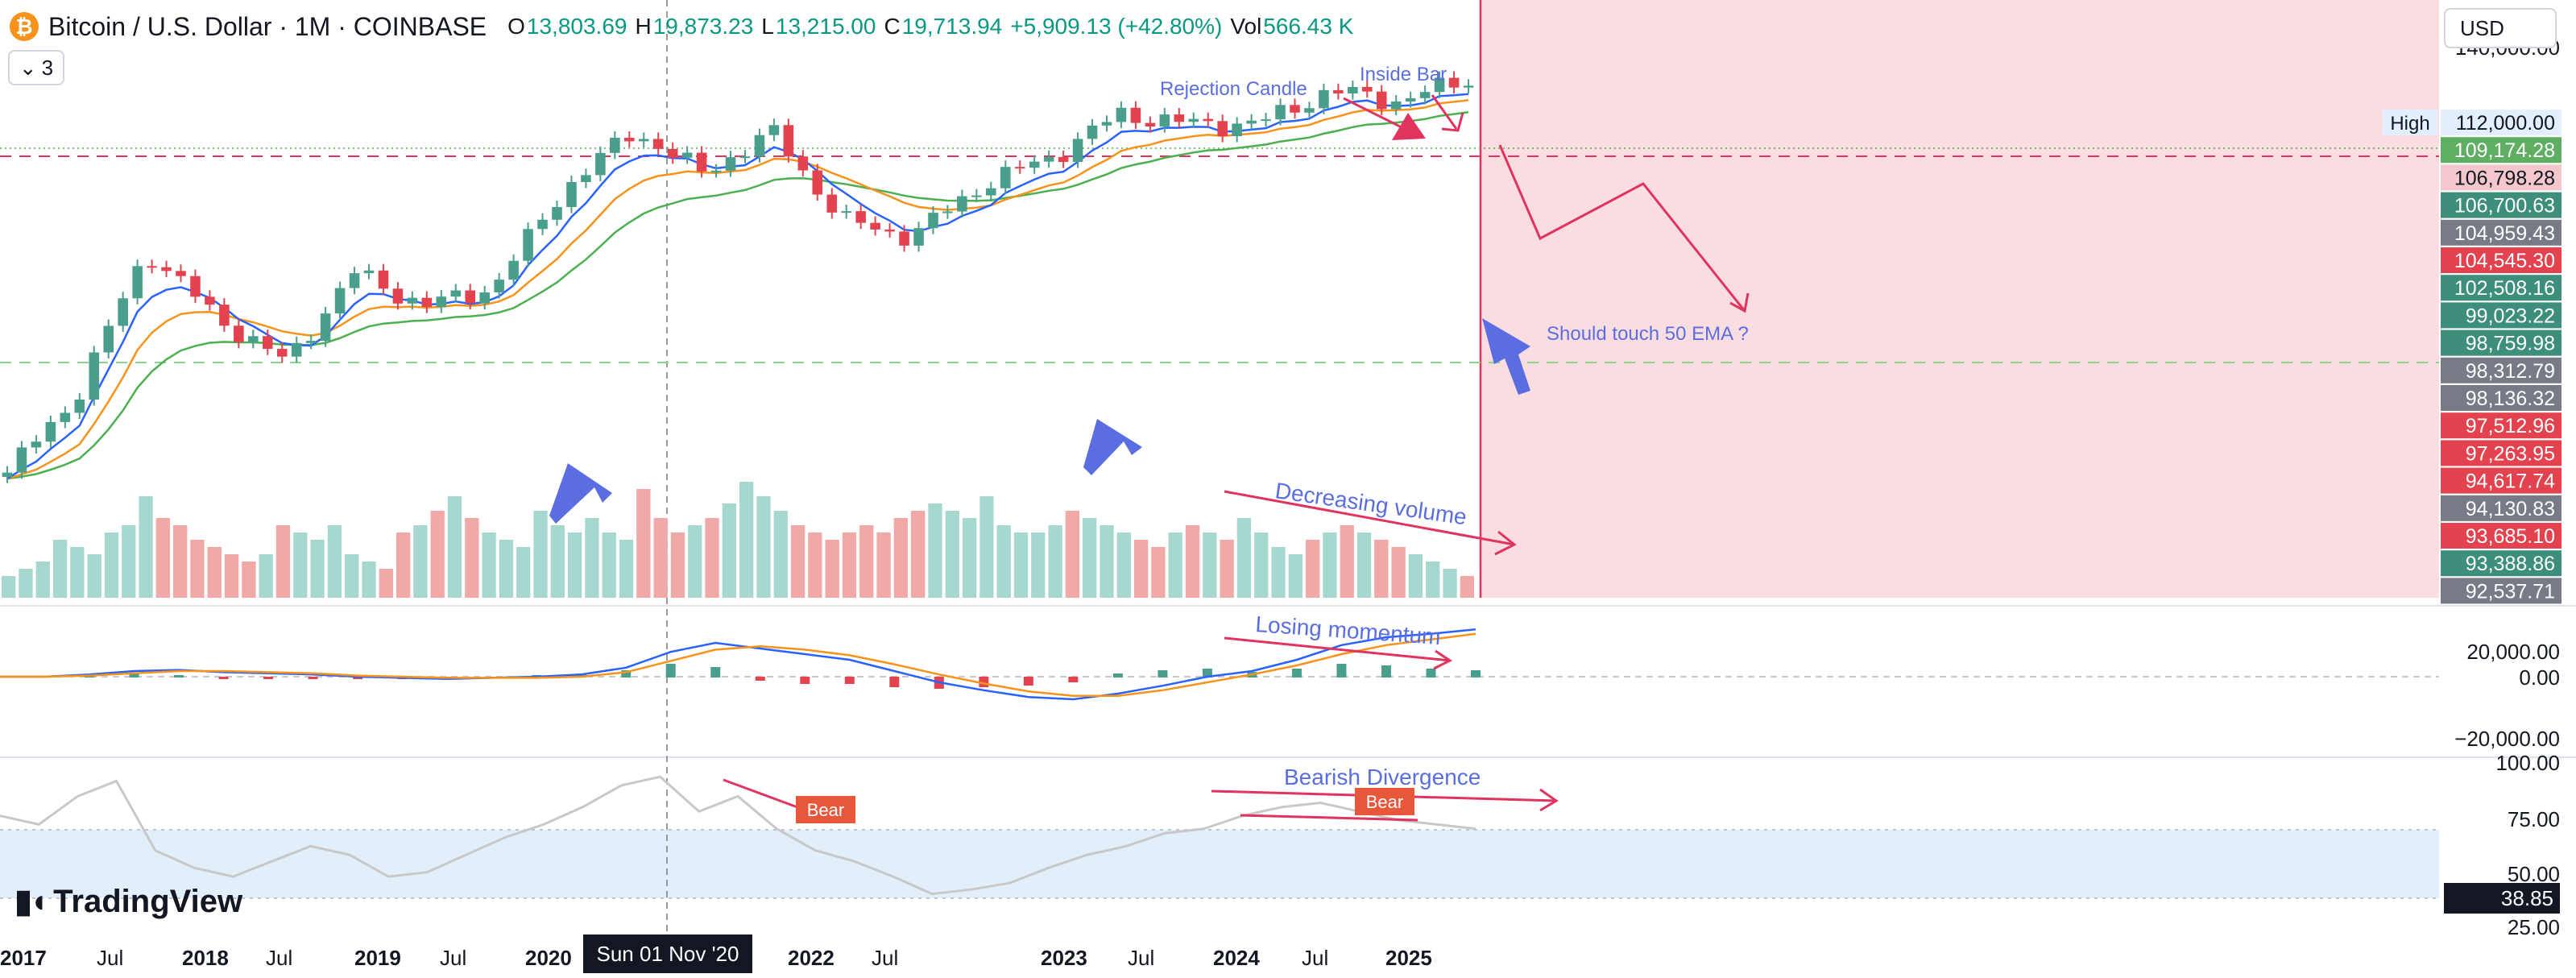 The height and width of the screenshot is (978, 2576). Describe the element at coordinates (2500, 28) in the screenshot. I see `currency-button: USD` at that location.